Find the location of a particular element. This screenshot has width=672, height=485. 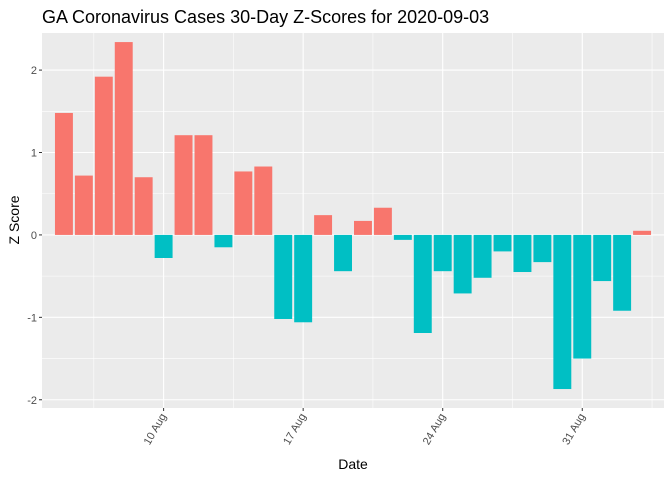

y-tick-label: 2 is located at coordinates (34, 71).